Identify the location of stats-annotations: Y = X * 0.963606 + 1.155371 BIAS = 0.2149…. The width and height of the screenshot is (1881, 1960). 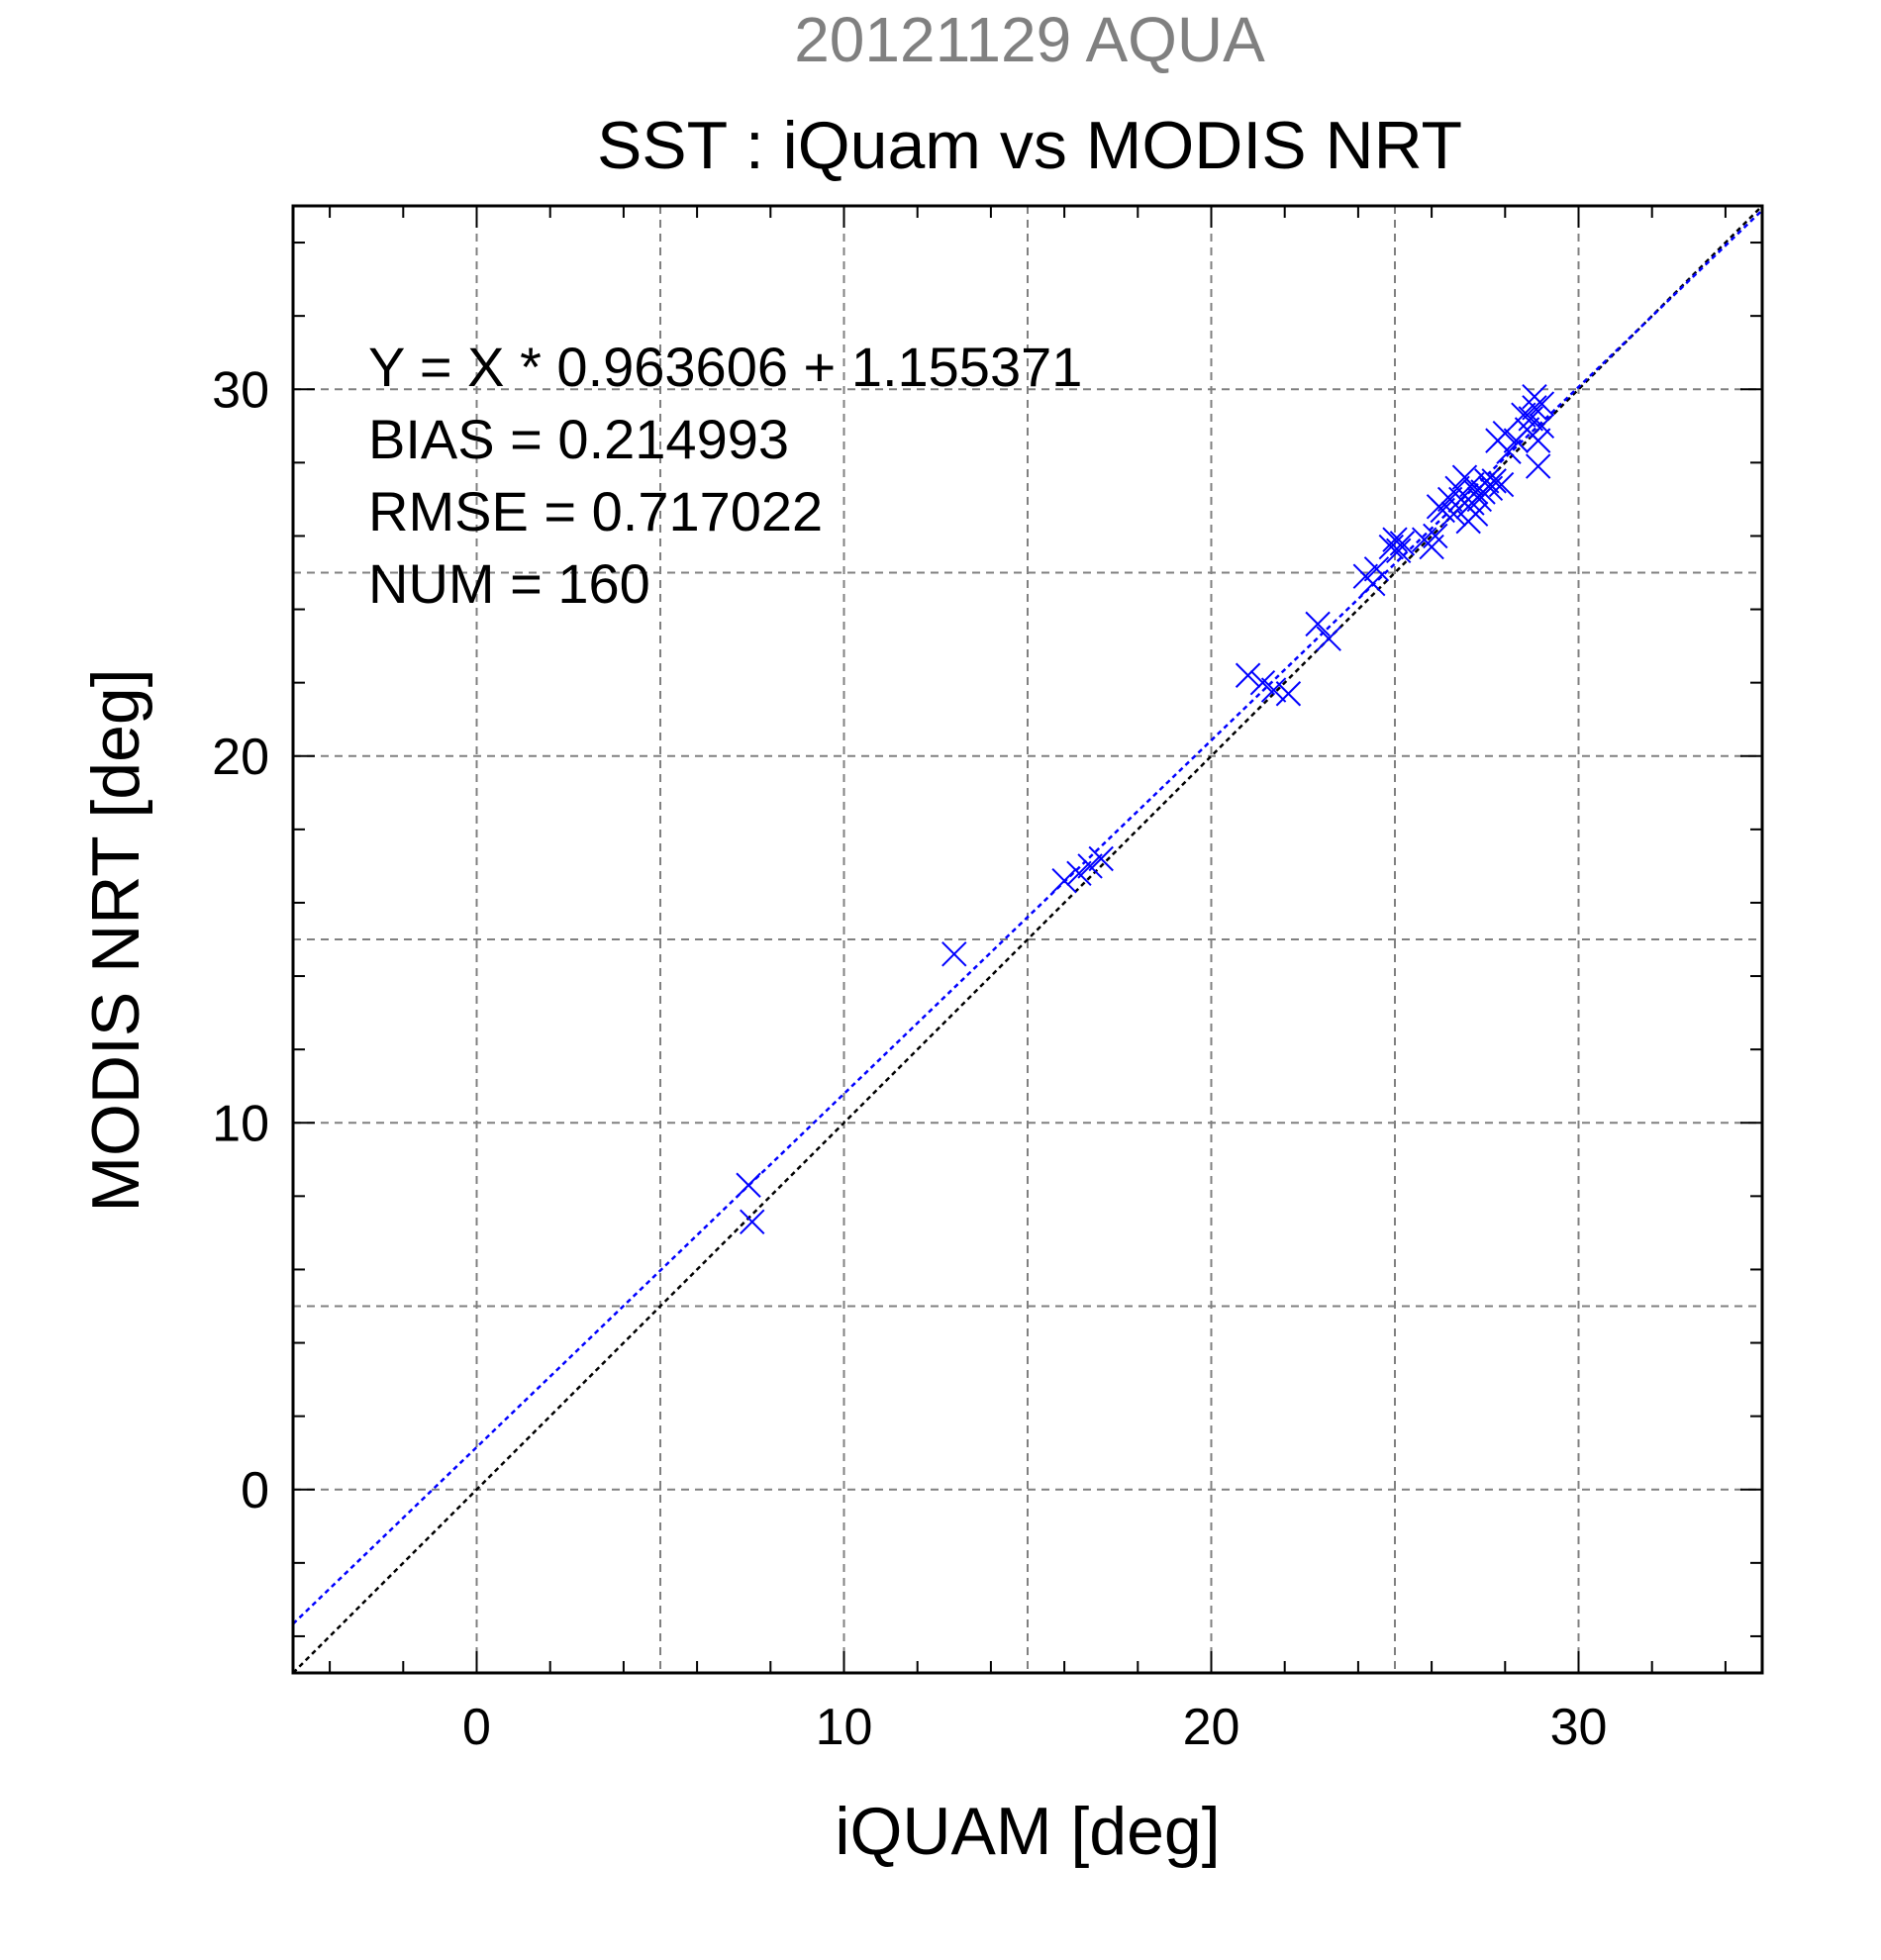
(725, 475).